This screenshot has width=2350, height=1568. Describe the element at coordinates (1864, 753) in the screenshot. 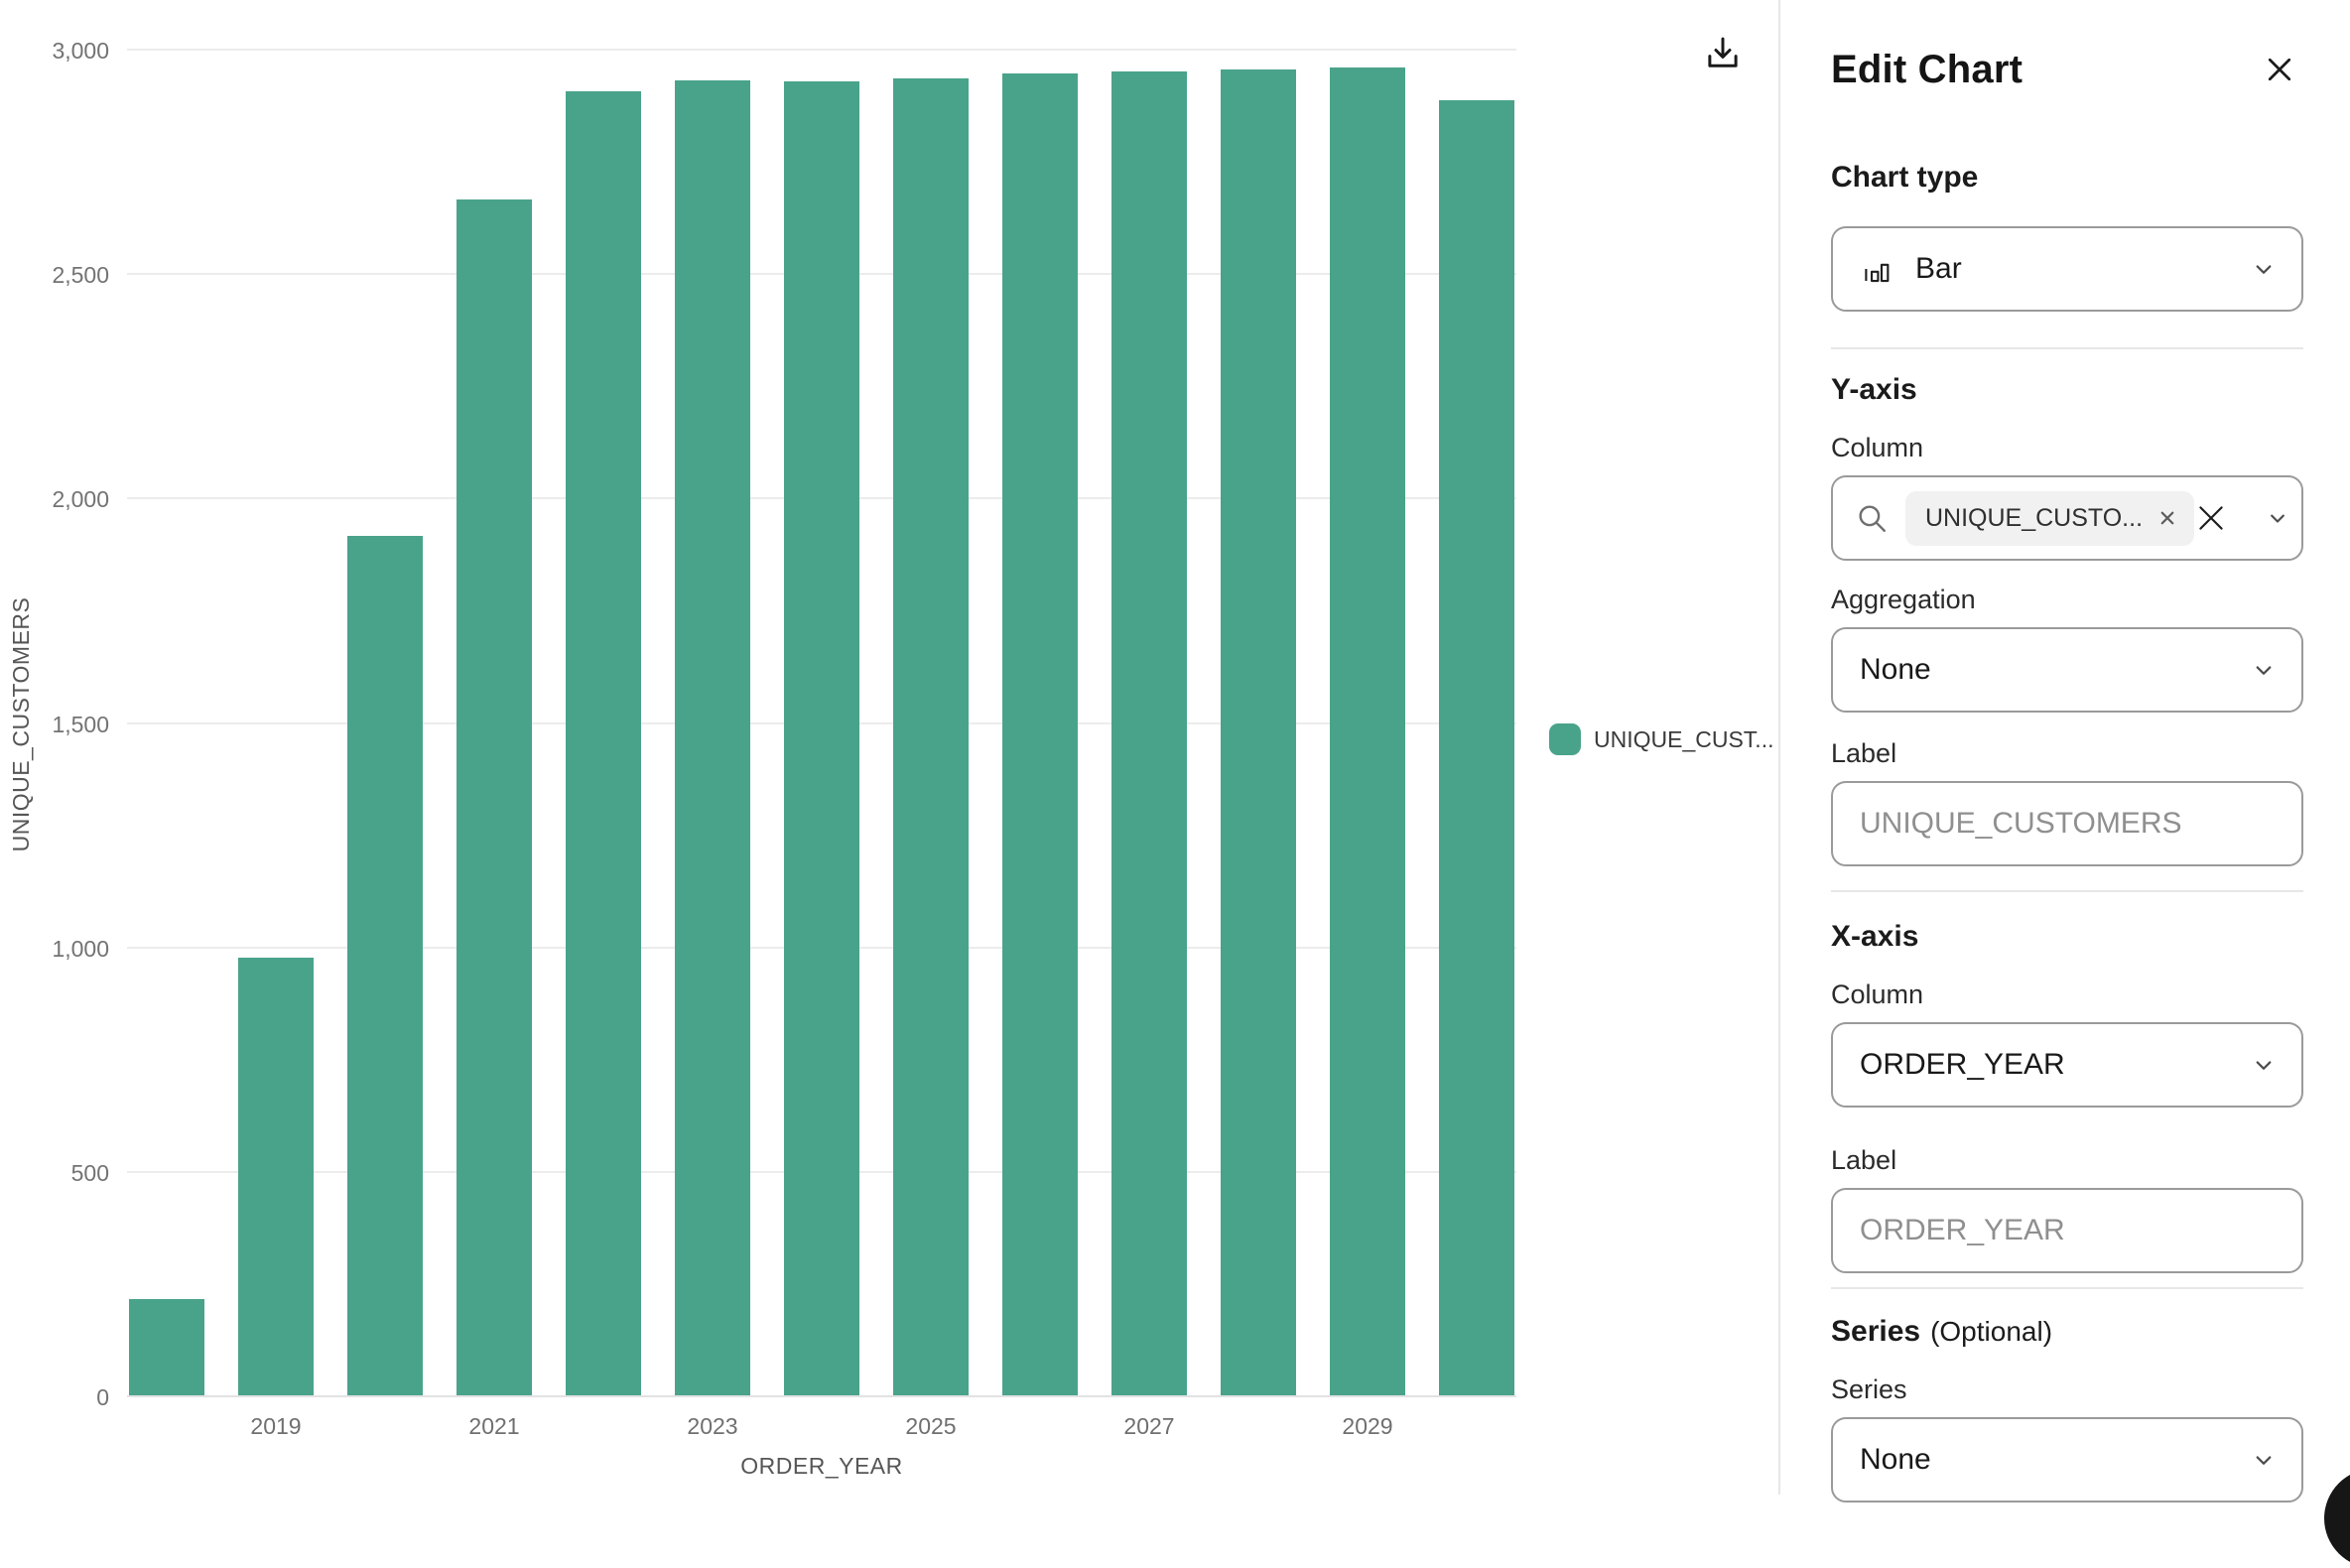

I see `y-axis-label-label: Label` at that location.